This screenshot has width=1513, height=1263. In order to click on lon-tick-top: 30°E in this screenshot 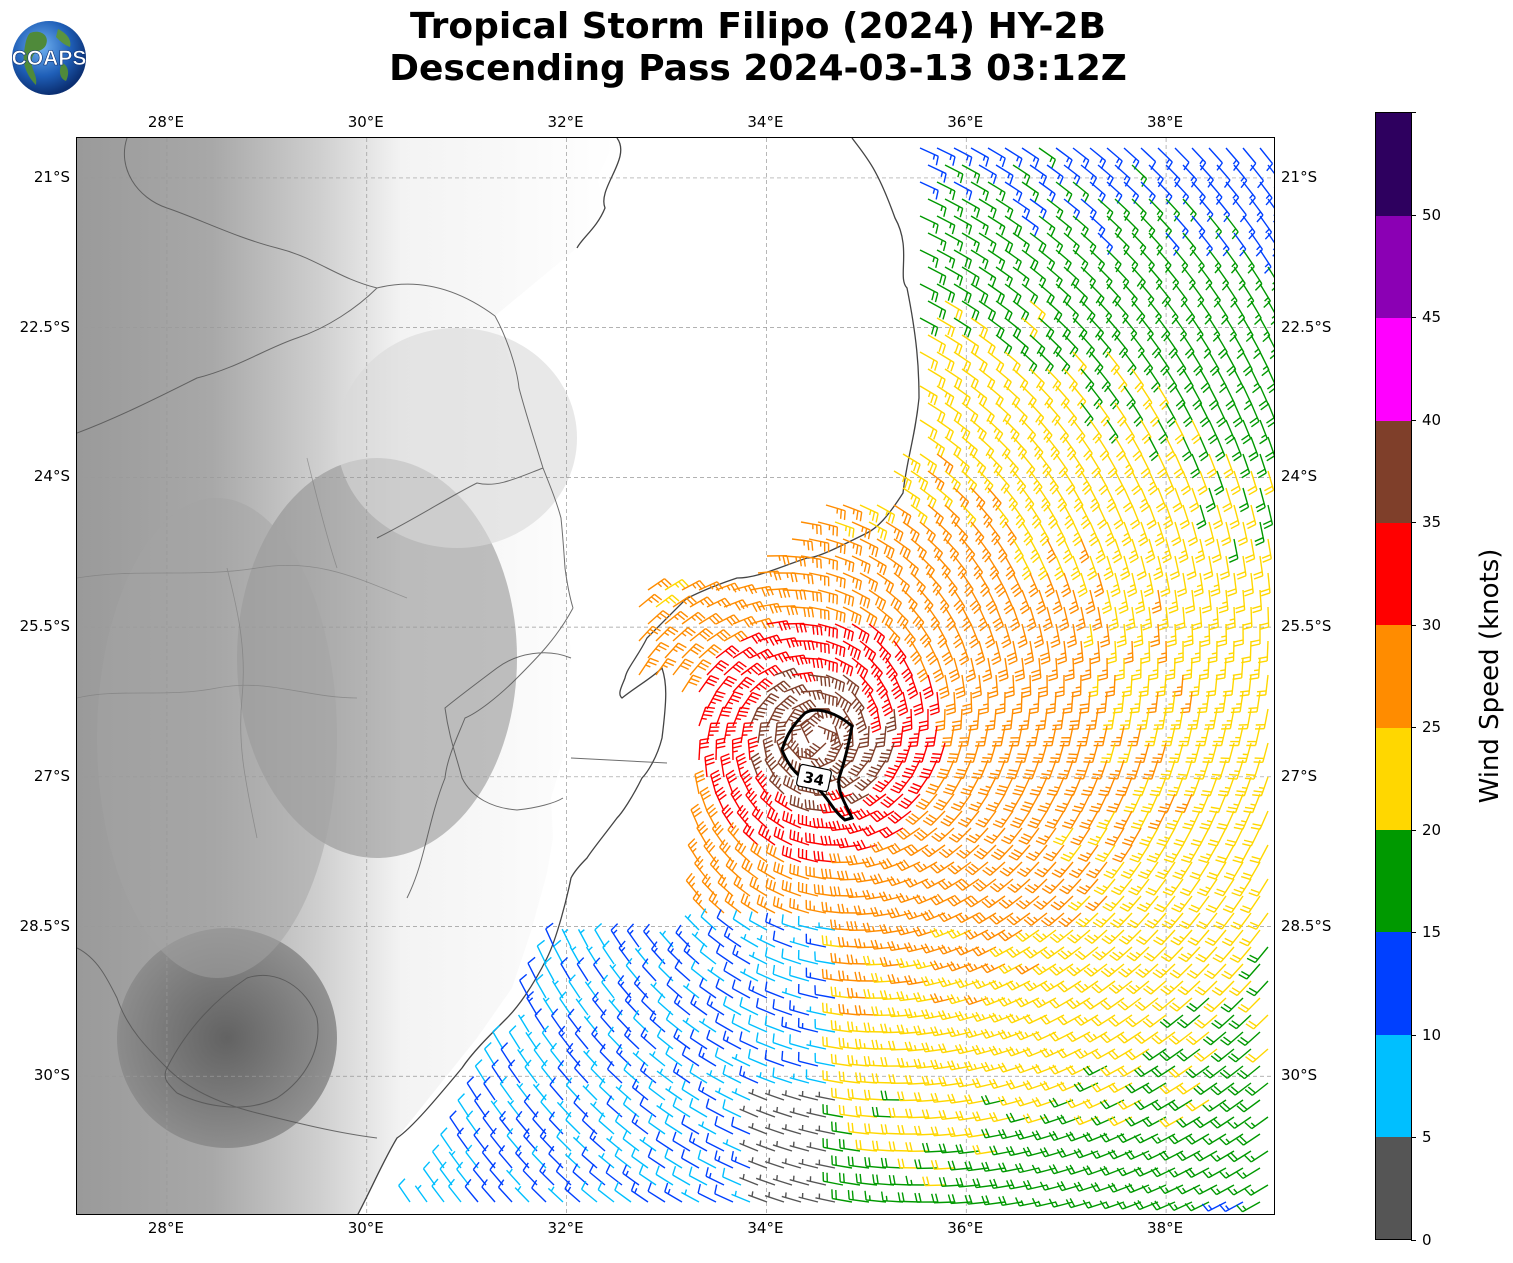, I will do `click(365, 122)`.